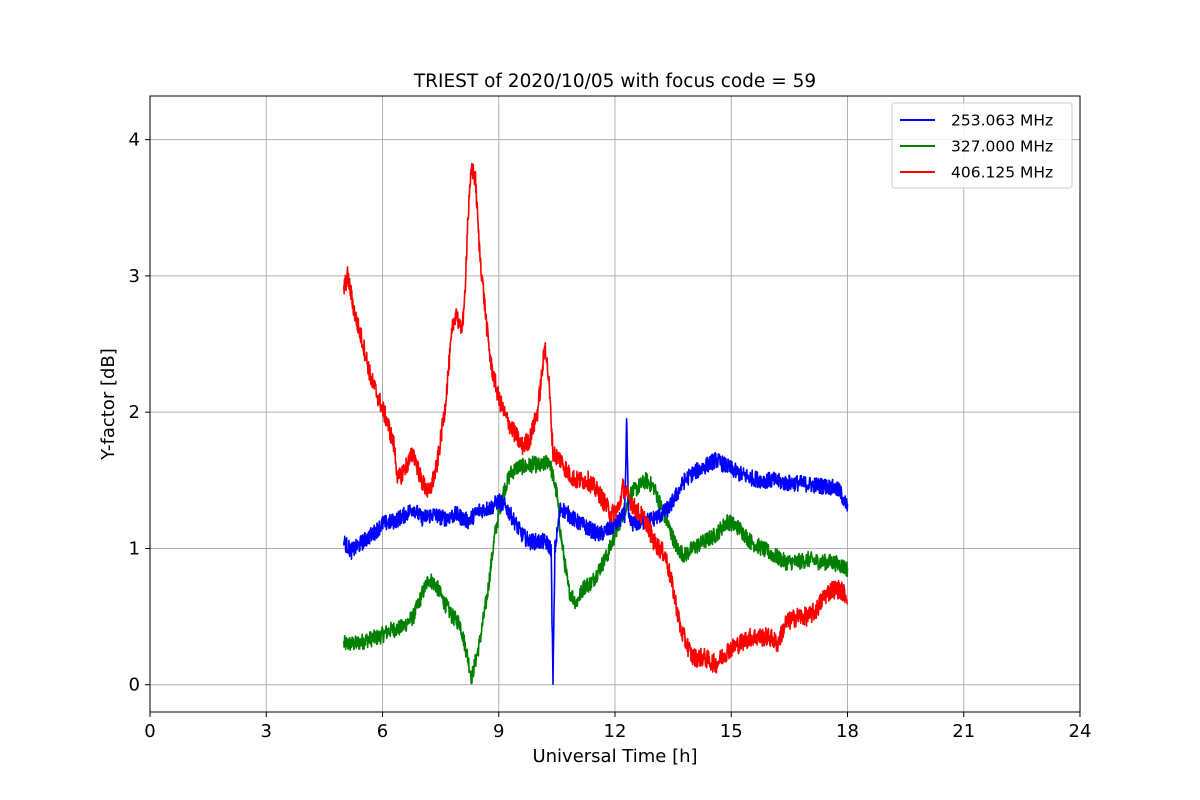 Image resolution: width=1200 pixels, height=800 pixels. Describe the element at coordinates (134, 276) in the screenshot. I see `y-tick-label: 3` at that location.